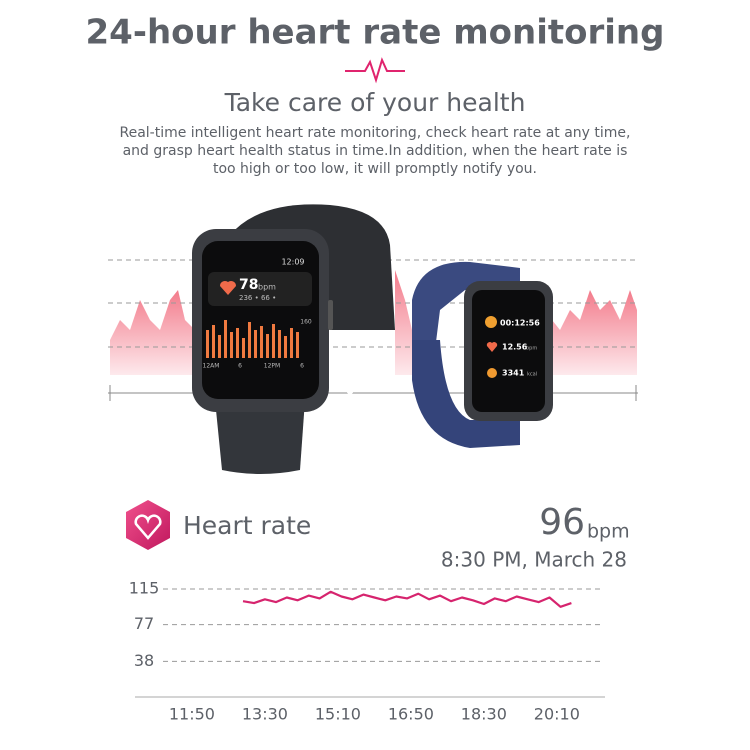 This screenshot has height=750, width=750. Describe the element at coordinates (608, 532) in the screenshot. I see `card-unit: bpm` at that location.